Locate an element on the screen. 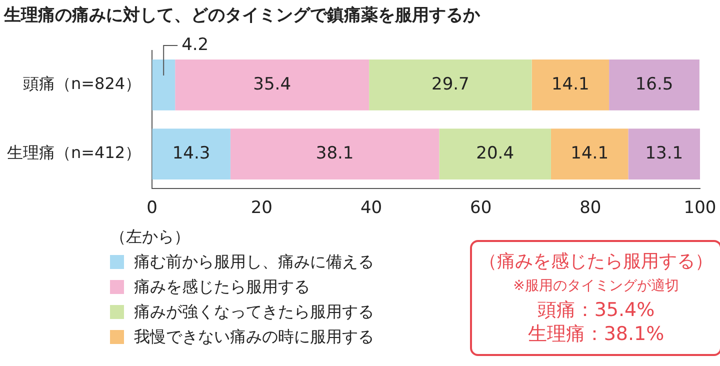 The image size is (720, 366). x-tick-label: 40 is located at coordinates (371, 208).